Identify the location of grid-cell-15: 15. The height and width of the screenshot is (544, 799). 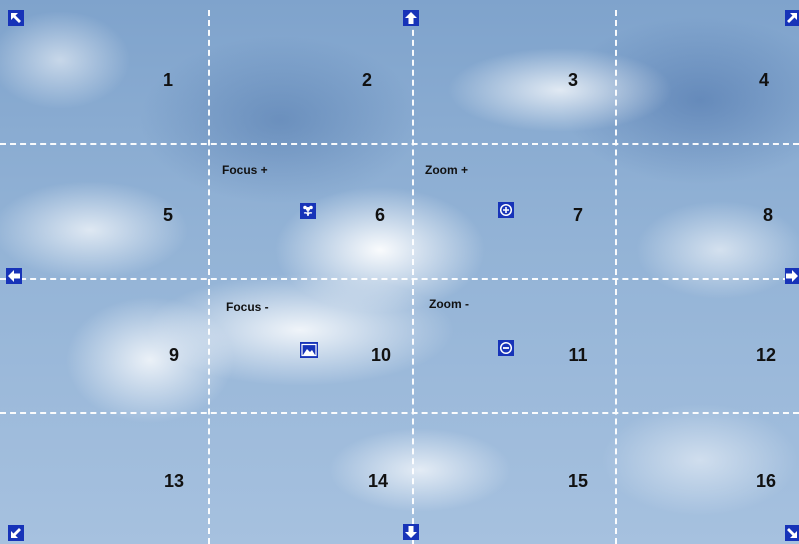
(578, 481).